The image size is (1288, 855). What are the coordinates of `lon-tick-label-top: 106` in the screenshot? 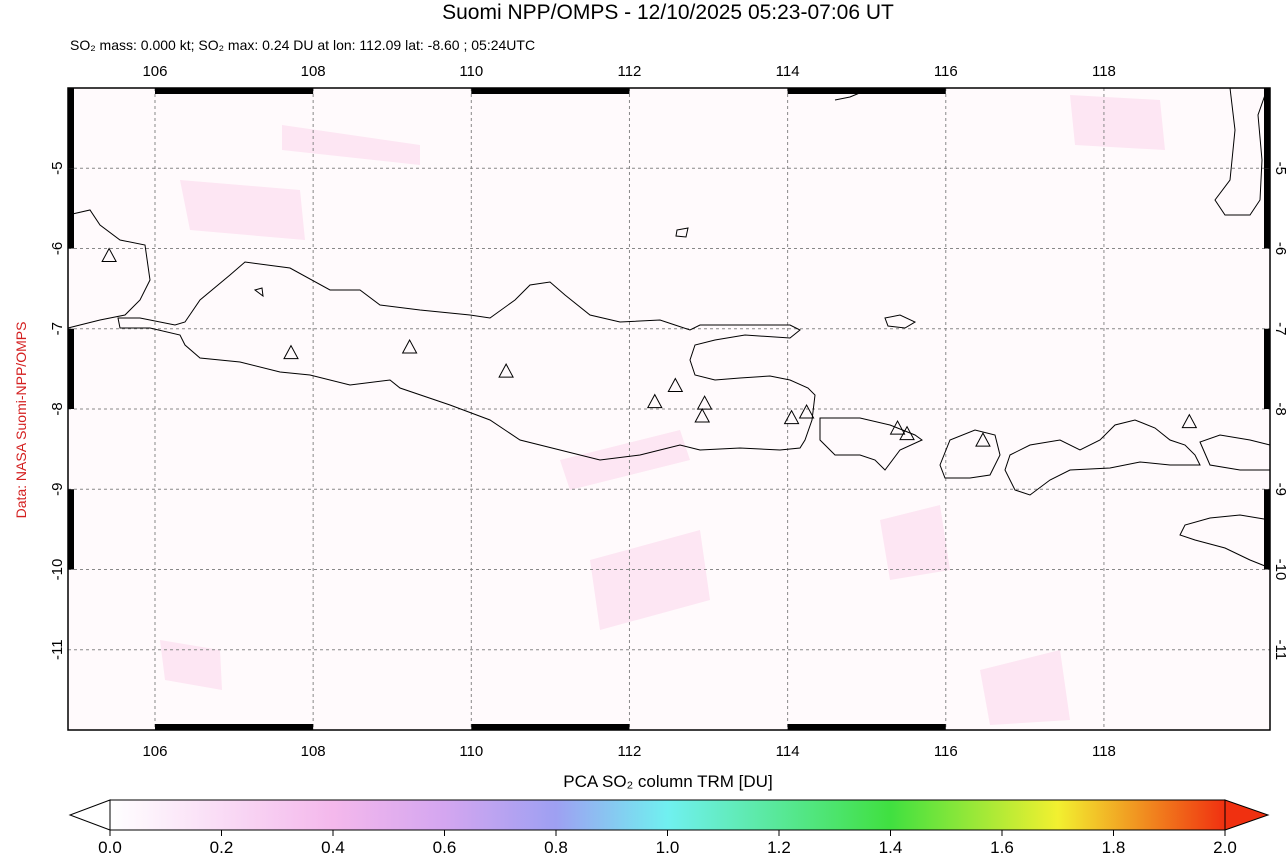 It's located at (154, 71).